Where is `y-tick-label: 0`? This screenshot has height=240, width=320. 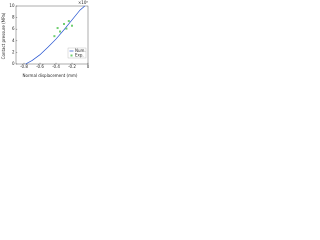
y-tick-label: 0 is located at coordinates (13, 63).